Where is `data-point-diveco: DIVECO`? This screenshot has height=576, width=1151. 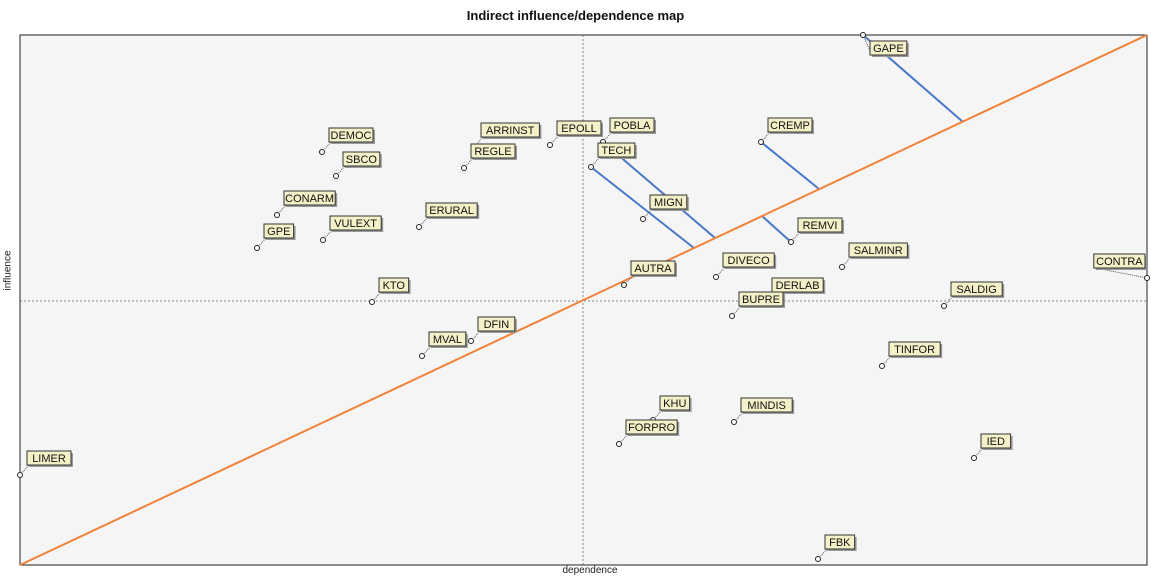 data-point-diveco: DIVECO is located at coordinates (745, 266).